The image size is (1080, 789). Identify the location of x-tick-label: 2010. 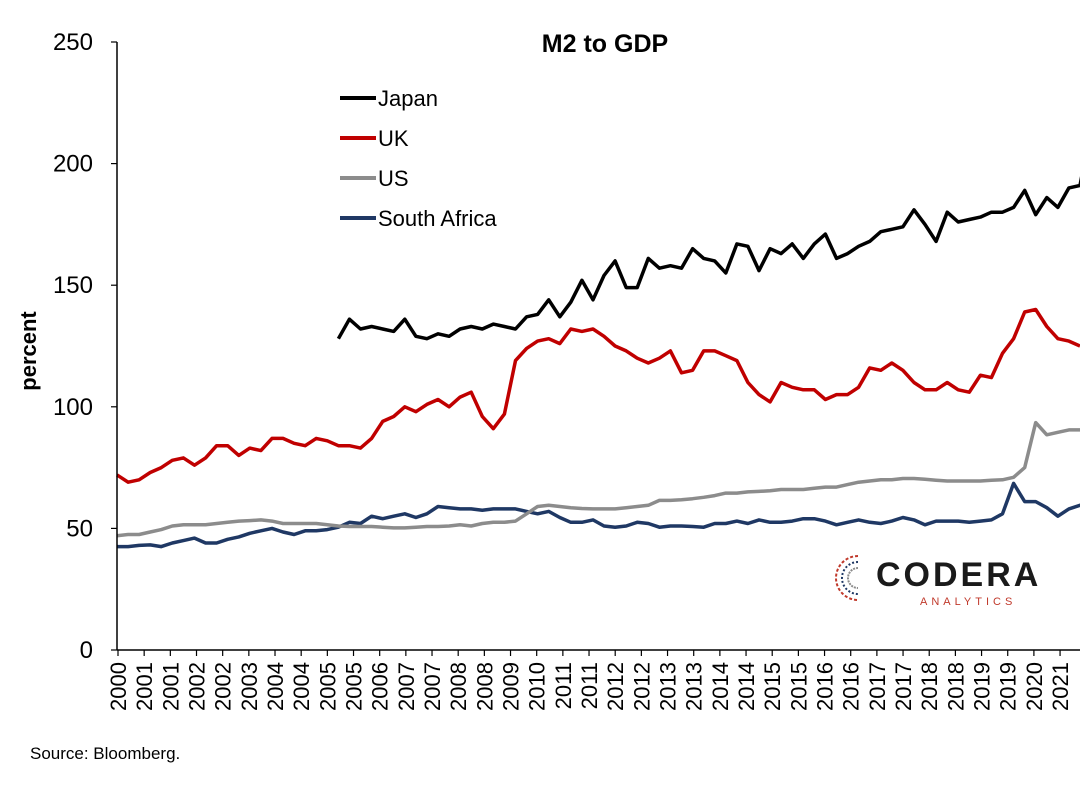
(537, 686).